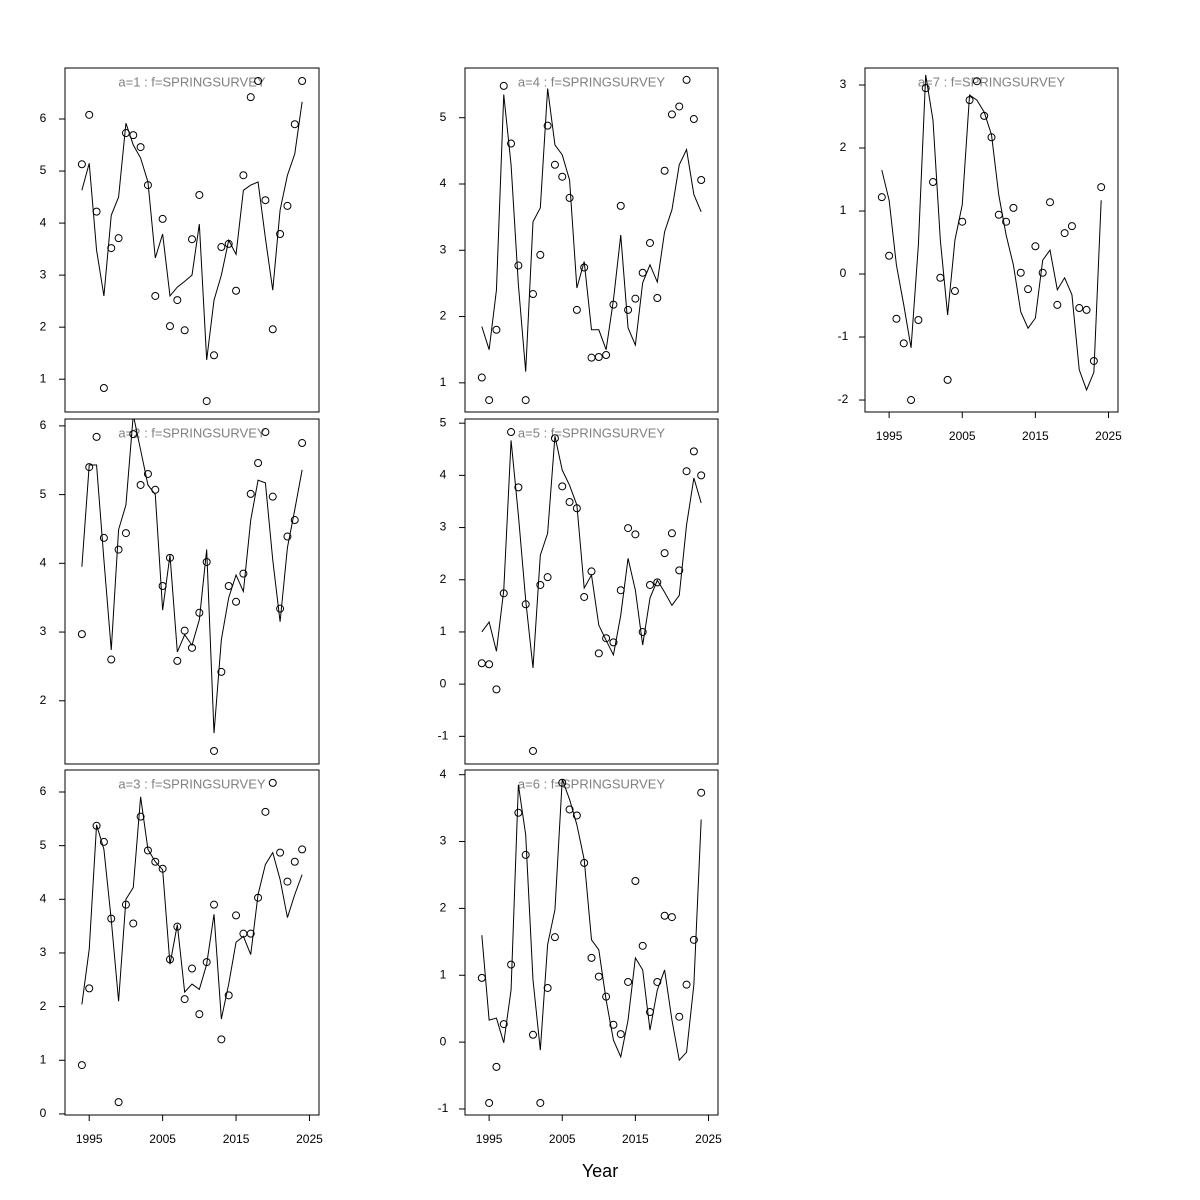 The height and width of the screenshot is (1200, 1200). Describe the element at coordinates (443, 422) in the screenshot. I see `y-tick-label: 5` at that location.